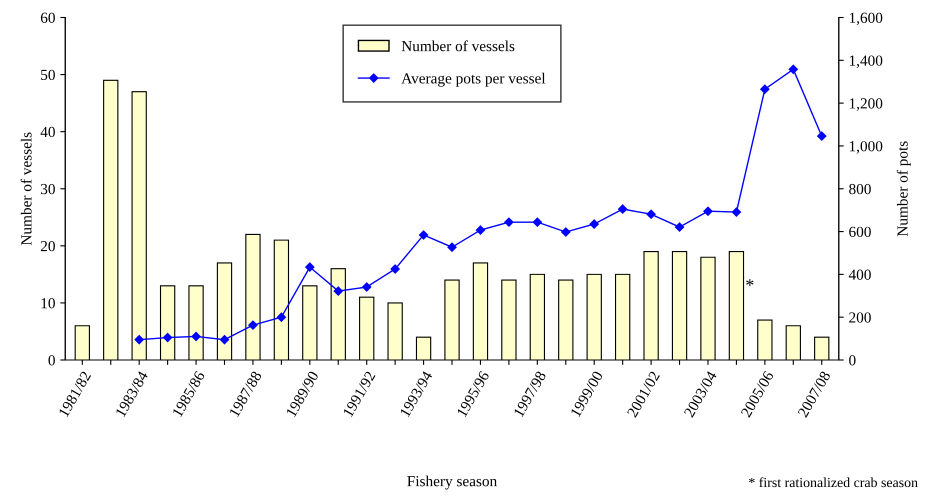 Image resolution: width=932 pixels, height=500 pixels. I want to click on y2-tick-label: 800, so click(860, 189).